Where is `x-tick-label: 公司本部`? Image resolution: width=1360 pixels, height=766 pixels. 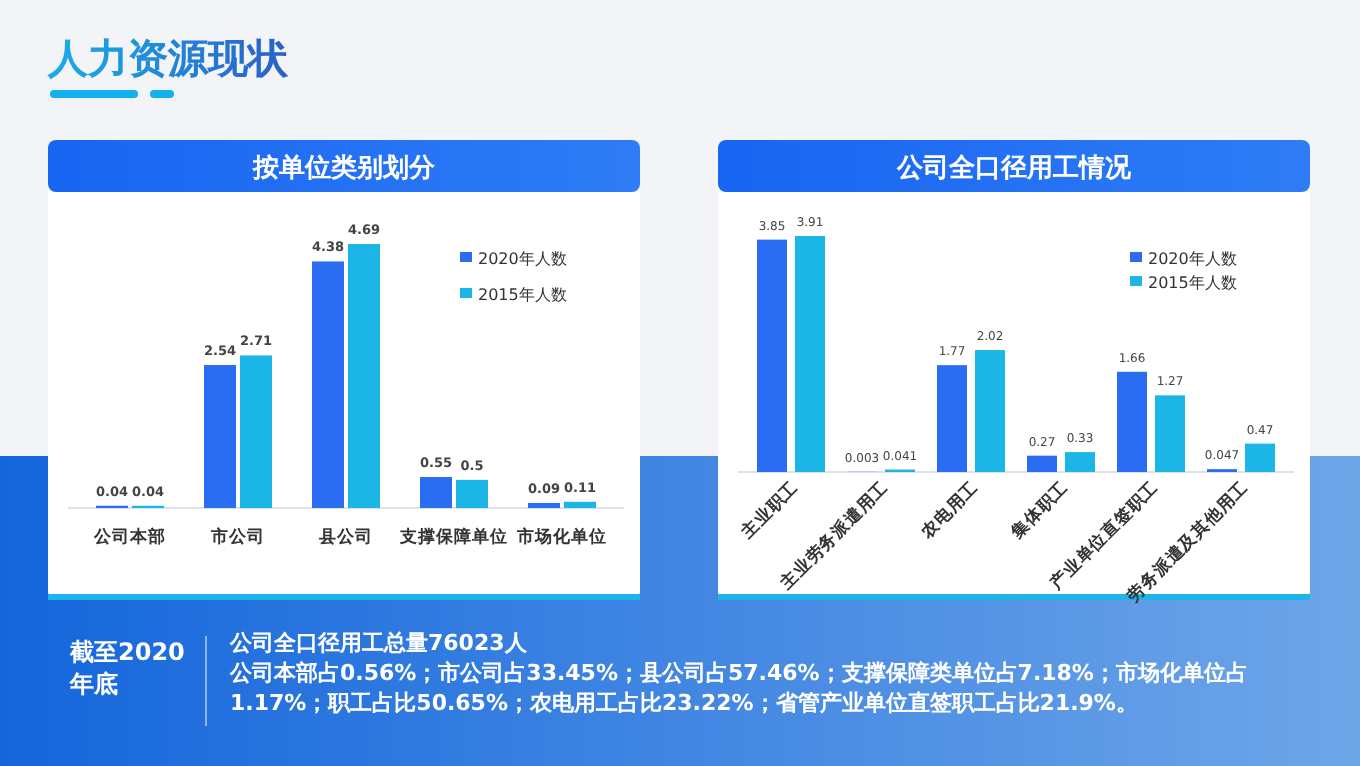 x-tick-label: 公司本部 is located at coordinates (129, 537).